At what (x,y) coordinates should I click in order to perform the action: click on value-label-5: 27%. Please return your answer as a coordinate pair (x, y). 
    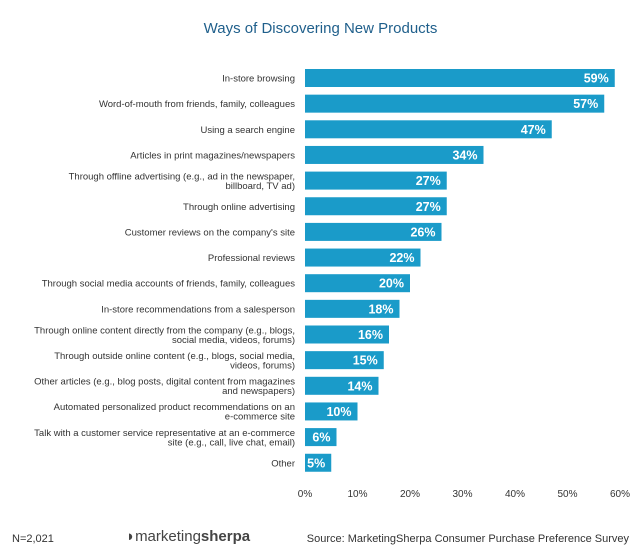
    Looking at the image, I should click on (428, 207).